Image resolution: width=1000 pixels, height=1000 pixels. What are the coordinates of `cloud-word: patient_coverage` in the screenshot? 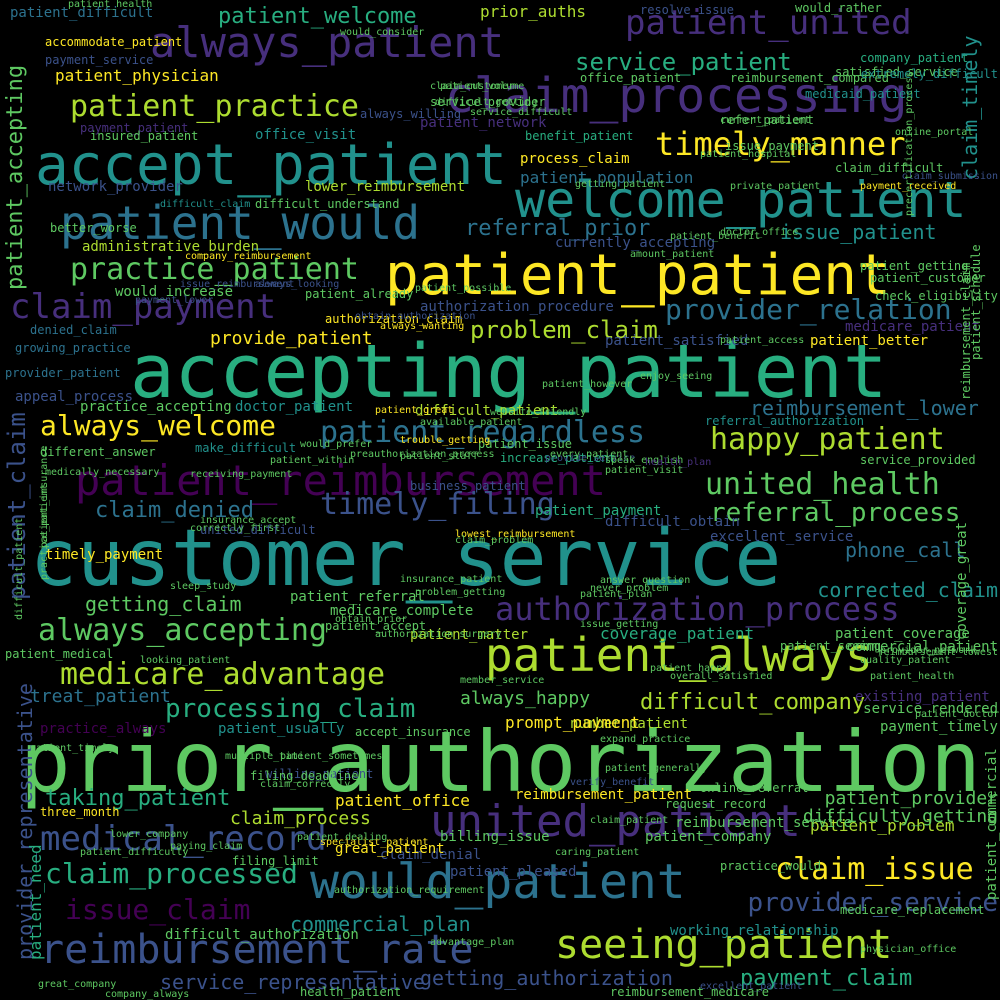 It's located at (902, 634).